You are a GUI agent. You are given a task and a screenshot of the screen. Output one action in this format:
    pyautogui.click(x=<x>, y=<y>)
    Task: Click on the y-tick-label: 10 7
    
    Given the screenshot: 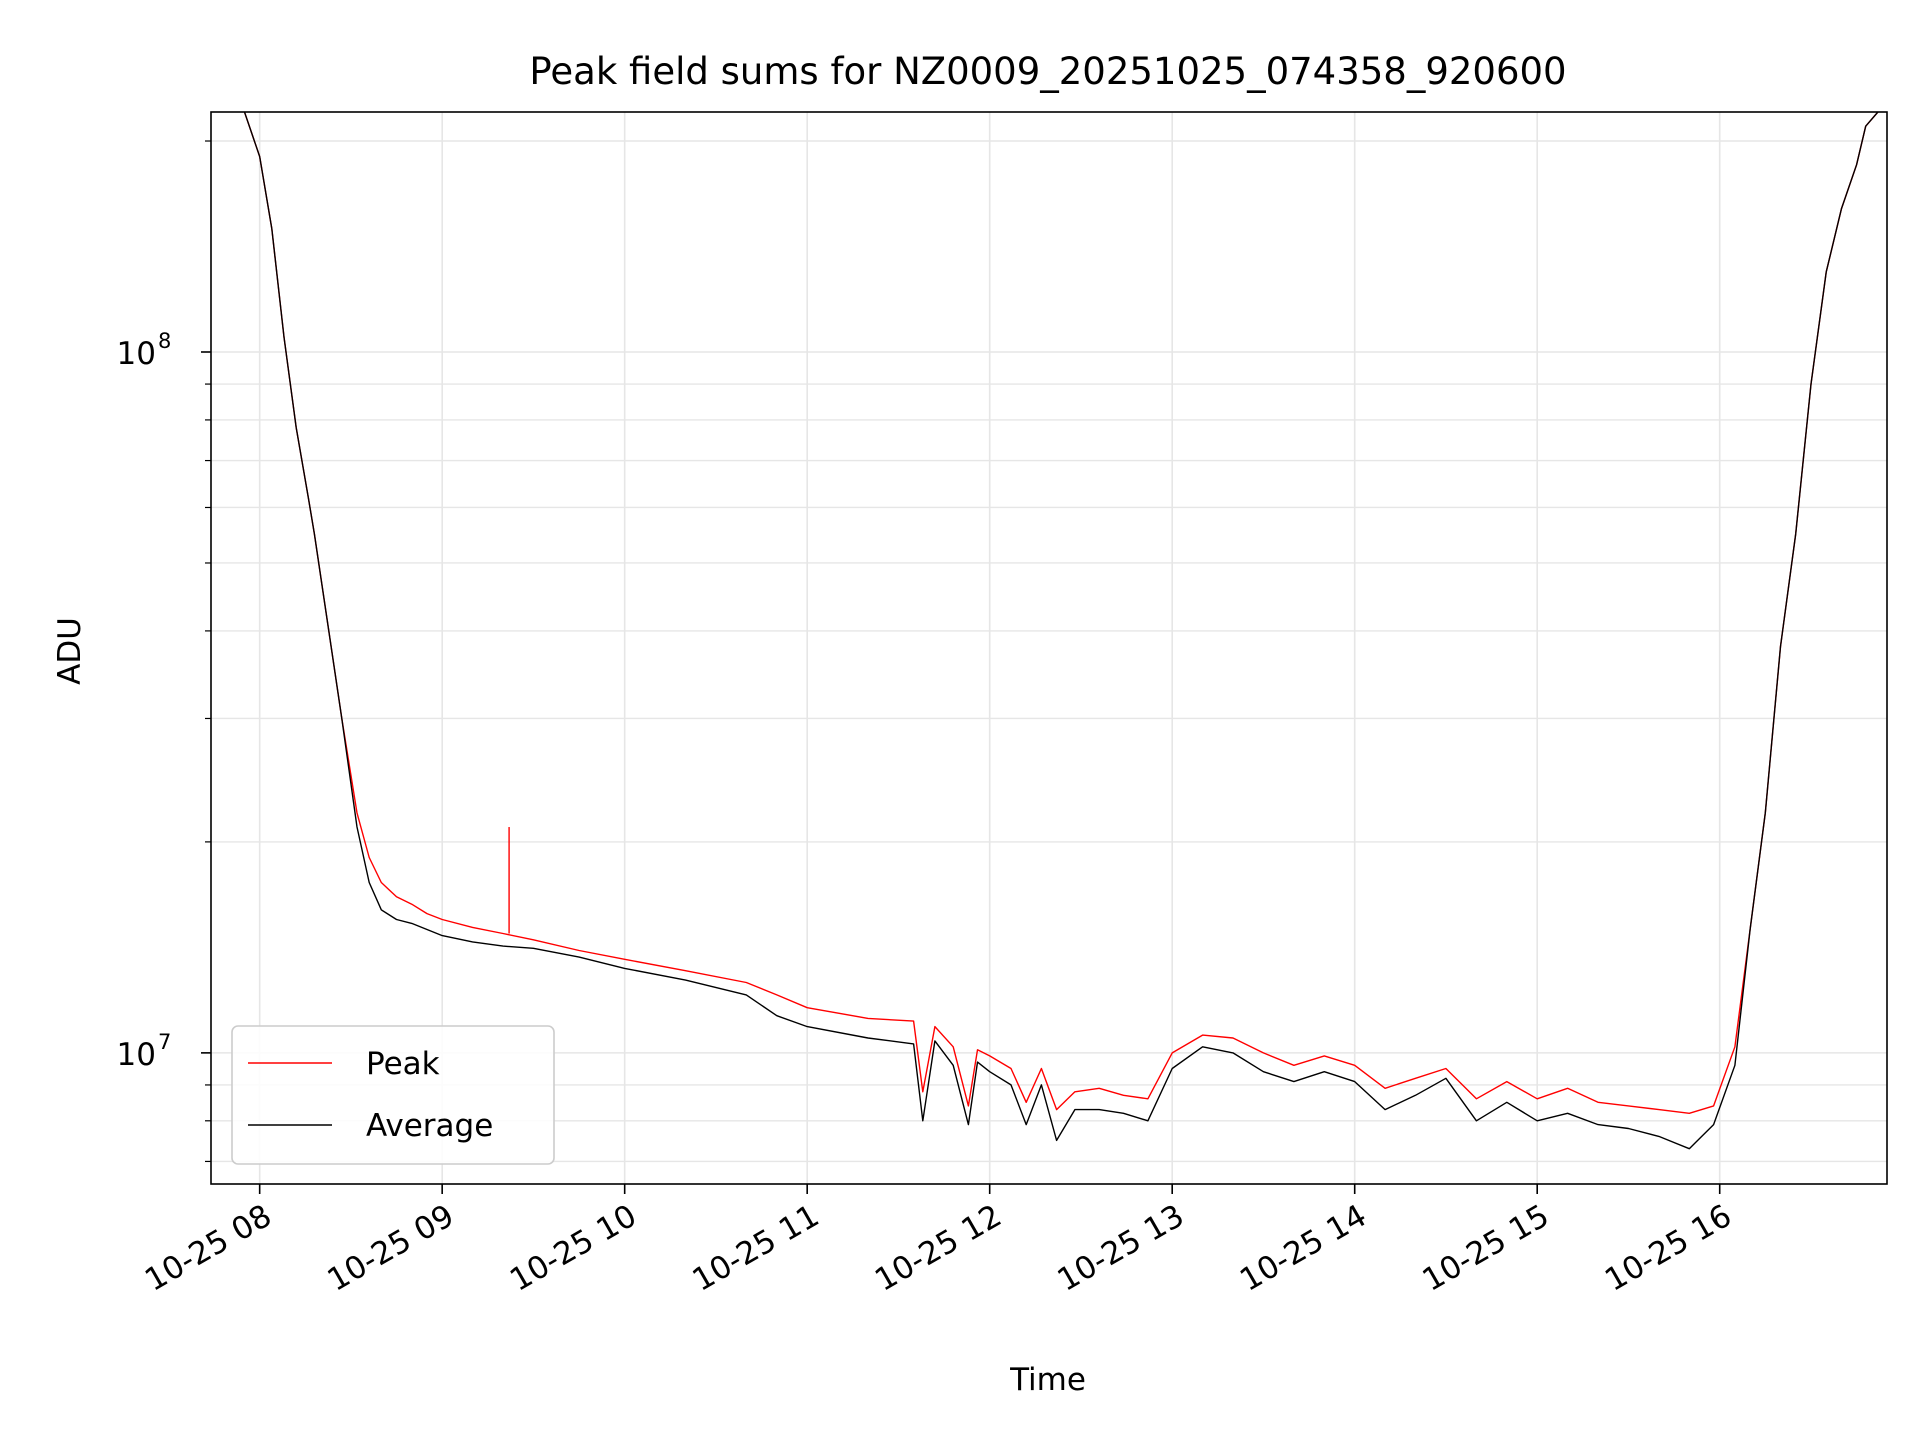 What is the action you would take?
    pyautogui.click(x=144, y=1051)
    